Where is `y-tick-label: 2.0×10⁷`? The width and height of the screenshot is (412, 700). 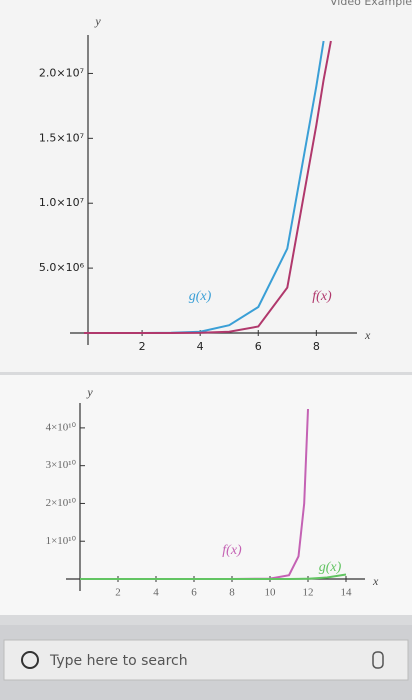
y-tick-label: 2.0×10⁷ is located at coordinates (61, 72).